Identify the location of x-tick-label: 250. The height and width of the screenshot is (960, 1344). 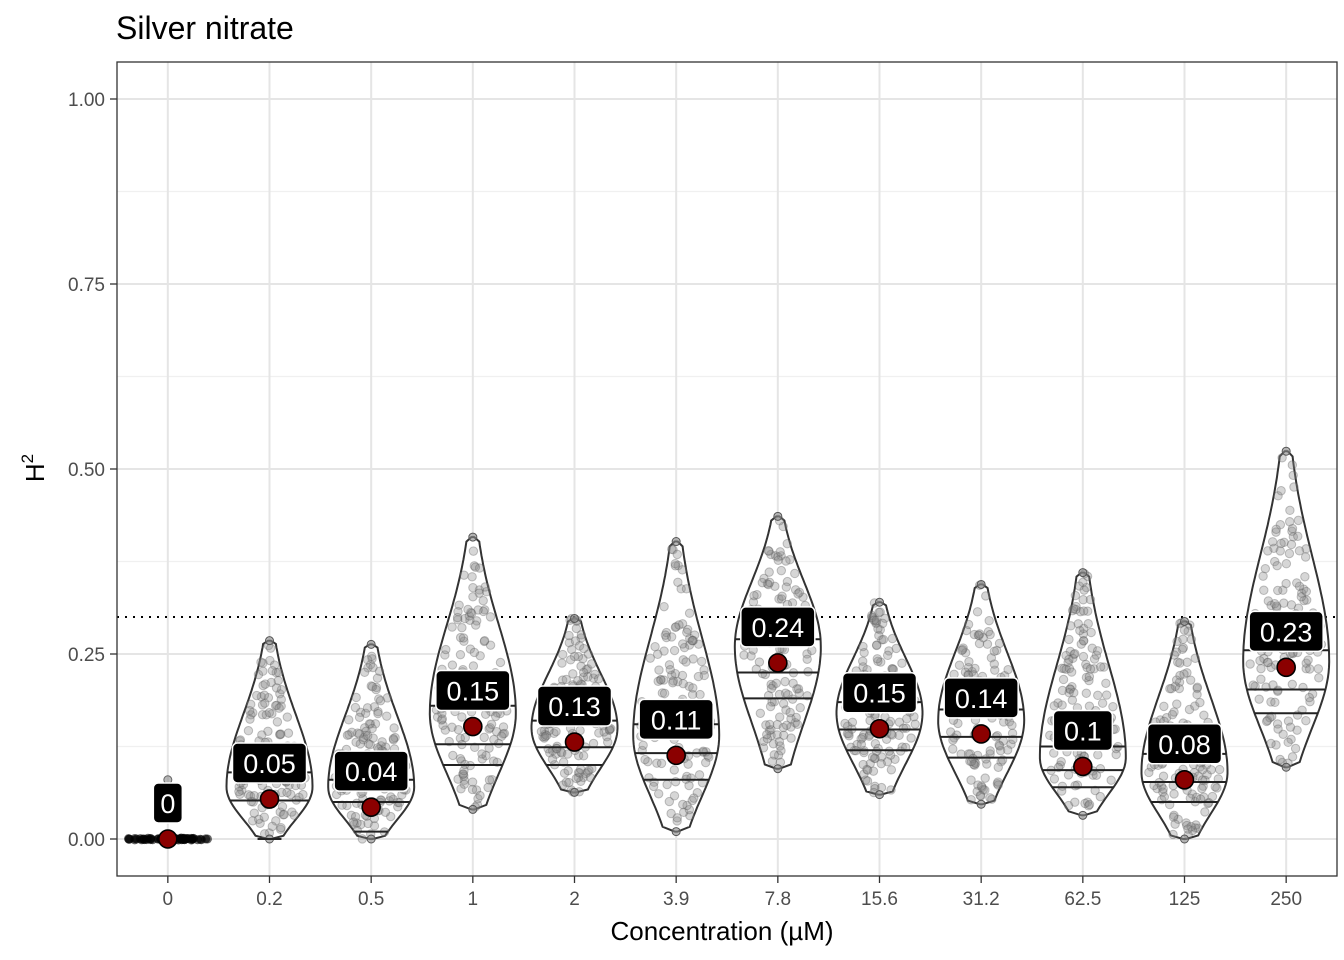
(1286, 899).